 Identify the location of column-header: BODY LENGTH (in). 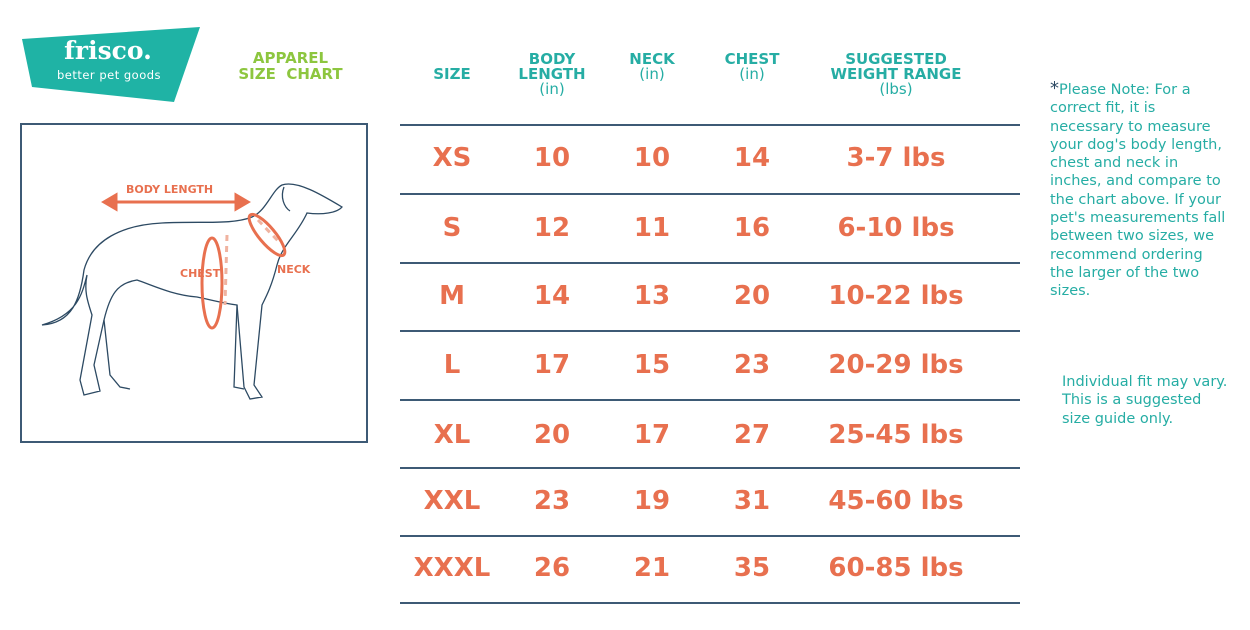
(552, 74).